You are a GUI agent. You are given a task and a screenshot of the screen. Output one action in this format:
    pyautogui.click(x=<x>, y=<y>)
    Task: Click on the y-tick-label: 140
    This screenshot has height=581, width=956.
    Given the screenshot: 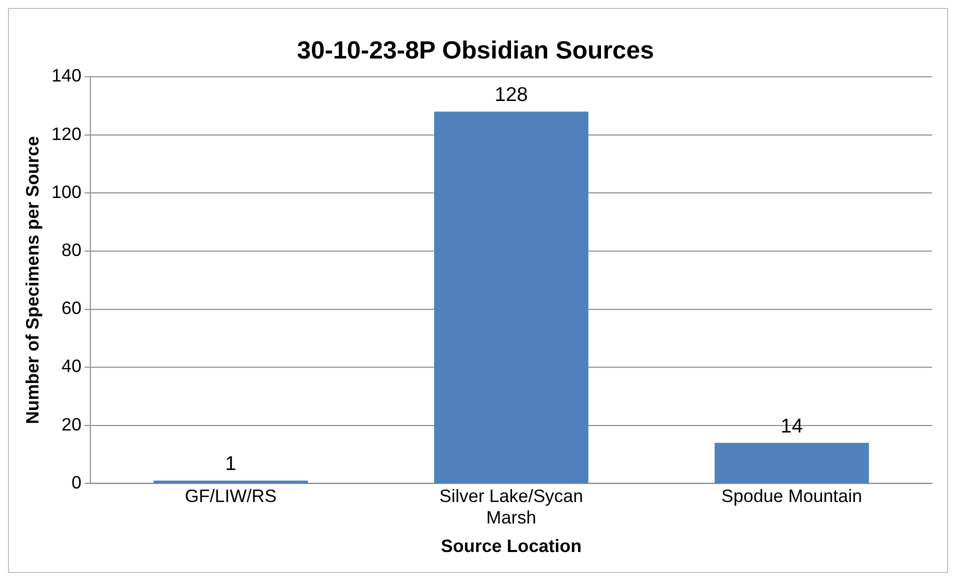 What is the action you would take?
    pyautogui.click(x=67, y=76)
    